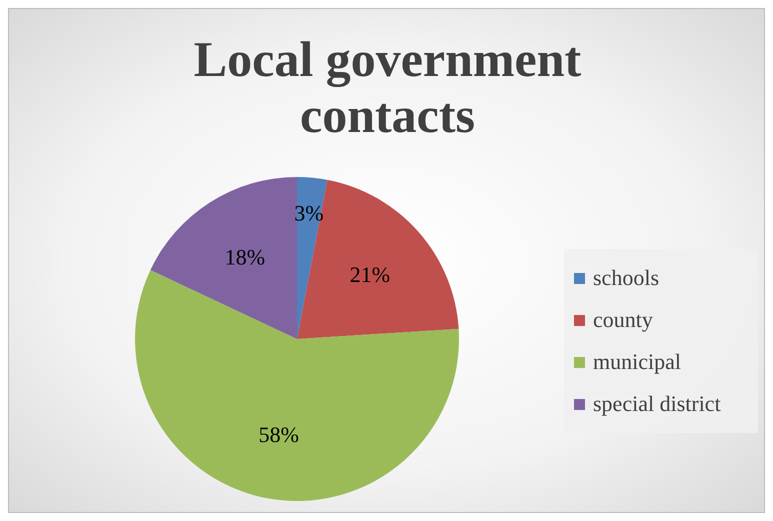 This screenshot has height=521, width=773. Describe the element at coordinates (387, 87) in the screenshot. I see `chart-title: Local government contacts` at that location.